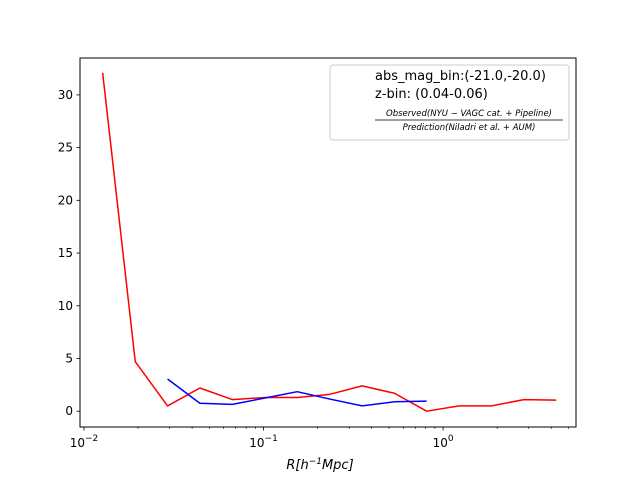 Image resolution: width=640 pixels, height=480 pixels. I want to click on legend-box, so click(449, 102).